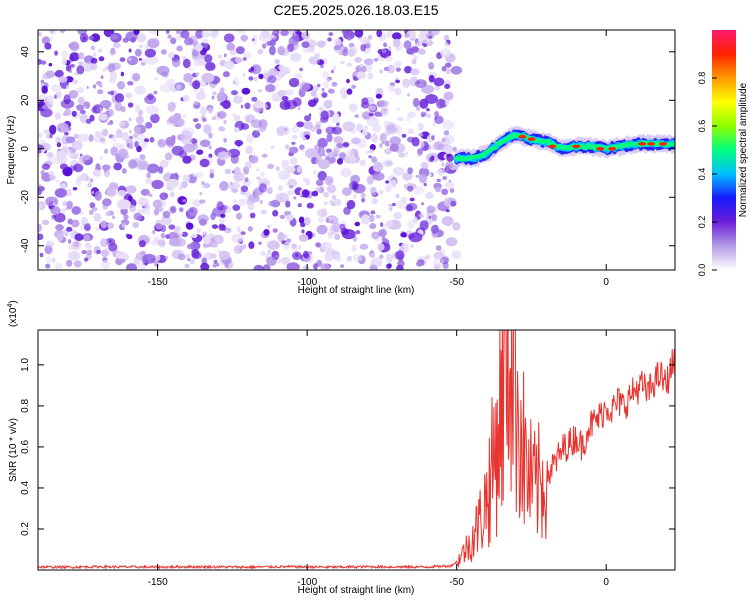 The width and height of the screenshot is (750, 600). What do you see at coordinates (456, 582) in the screenshot?
I see `x-tick-label: -50` at bounding box center [456, 582].